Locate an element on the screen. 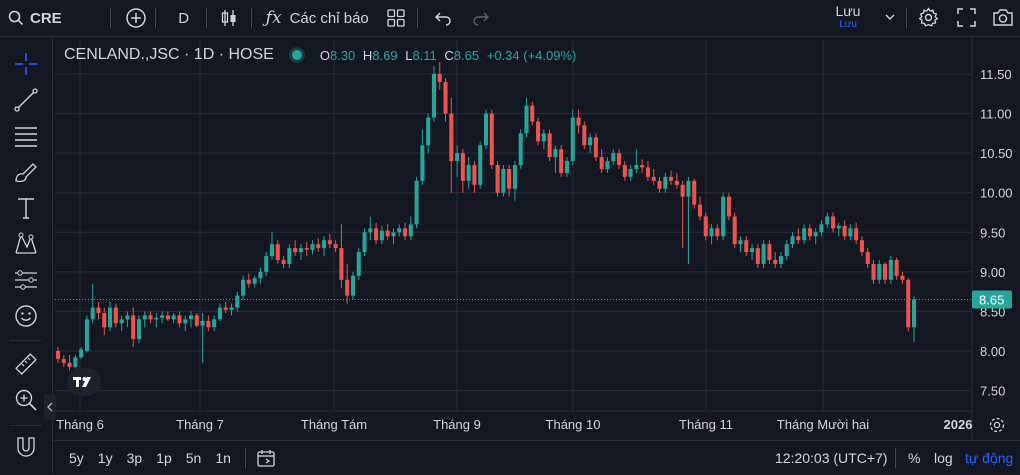 This screenshot has width=1020, height=475. goto-date-button is located at coordinates (266, 458).